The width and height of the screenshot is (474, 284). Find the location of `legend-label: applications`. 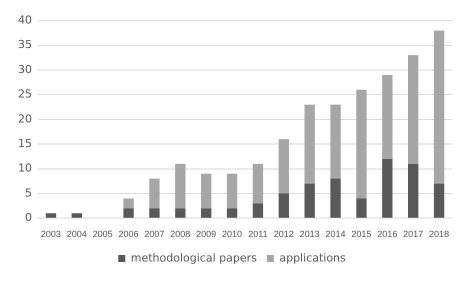

legend-label: applications is located at coordinates (312, 257).